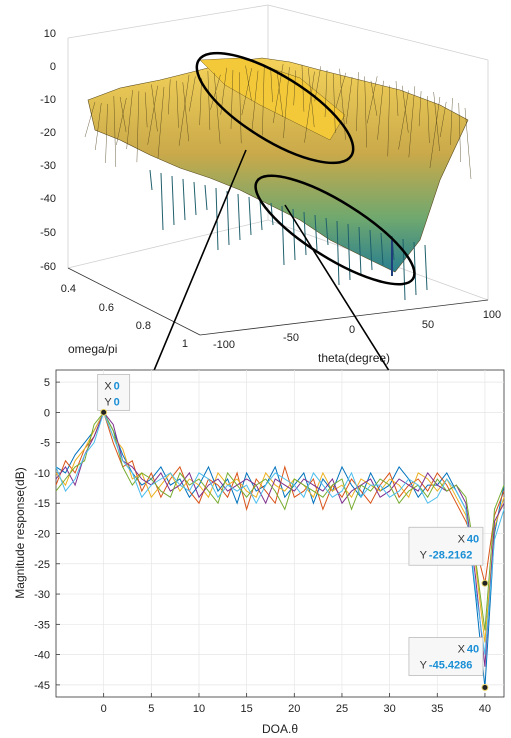  I want to click on x-tick-label: 5, so click(151, 709).